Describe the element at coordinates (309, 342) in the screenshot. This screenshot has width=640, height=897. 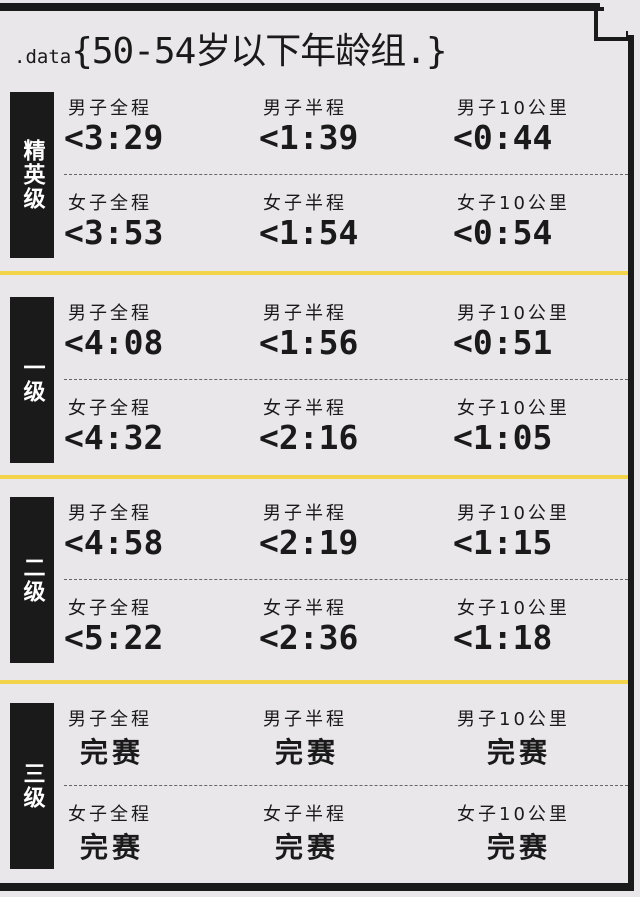
I see `qualifying-time: <1:56` at that location.